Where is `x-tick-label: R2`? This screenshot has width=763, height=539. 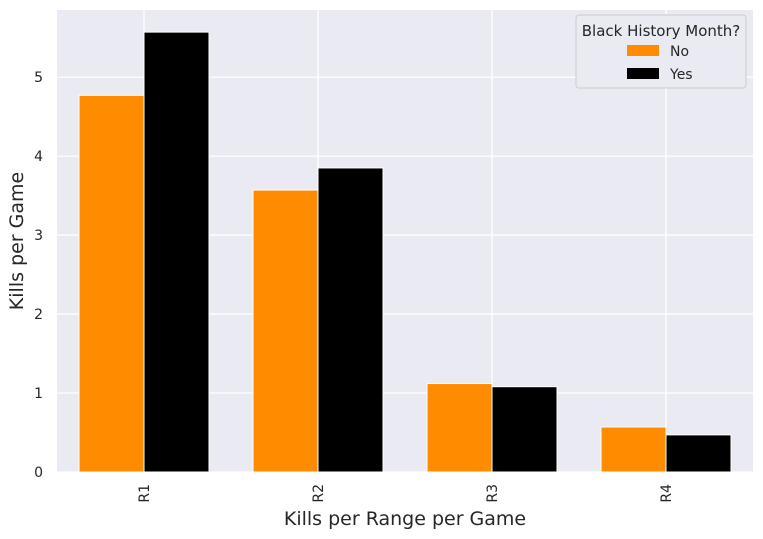 x-tick-label: R2 is located at coordinates (319, 493).